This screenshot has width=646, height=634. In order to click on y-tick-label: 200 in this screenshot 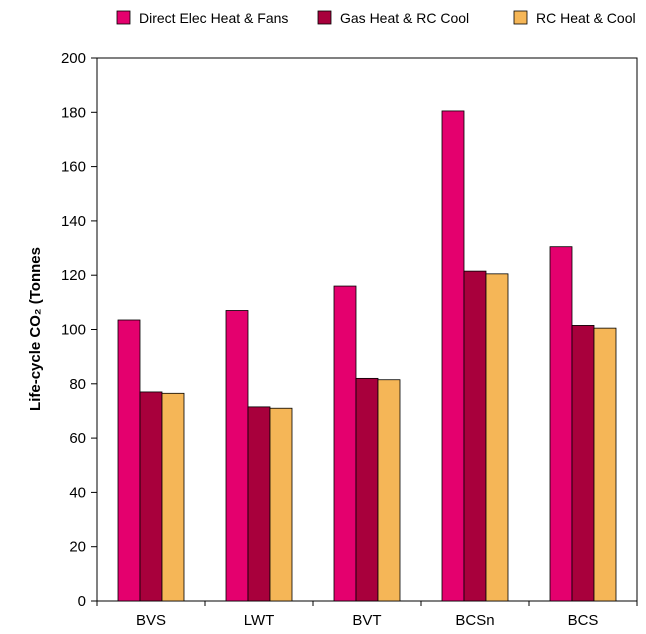, I will do `click(73, 58)`.